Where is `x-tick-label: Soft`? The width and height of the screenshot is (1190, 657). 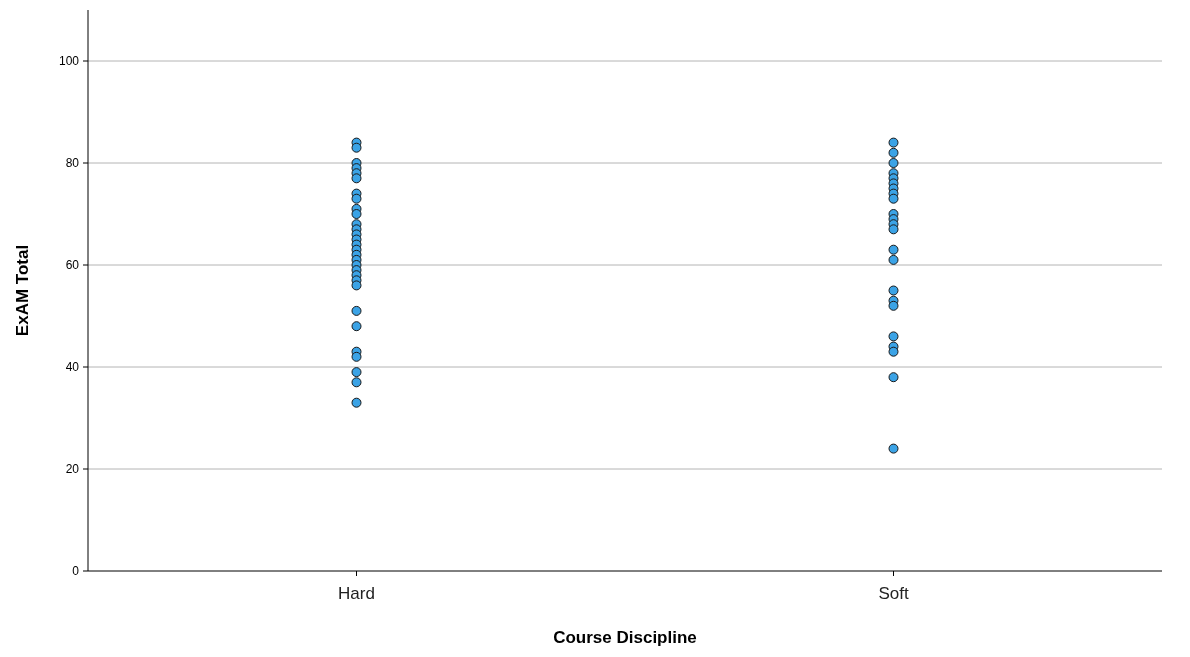
x-tick-label: Soft is located at coordinates (893, 593).